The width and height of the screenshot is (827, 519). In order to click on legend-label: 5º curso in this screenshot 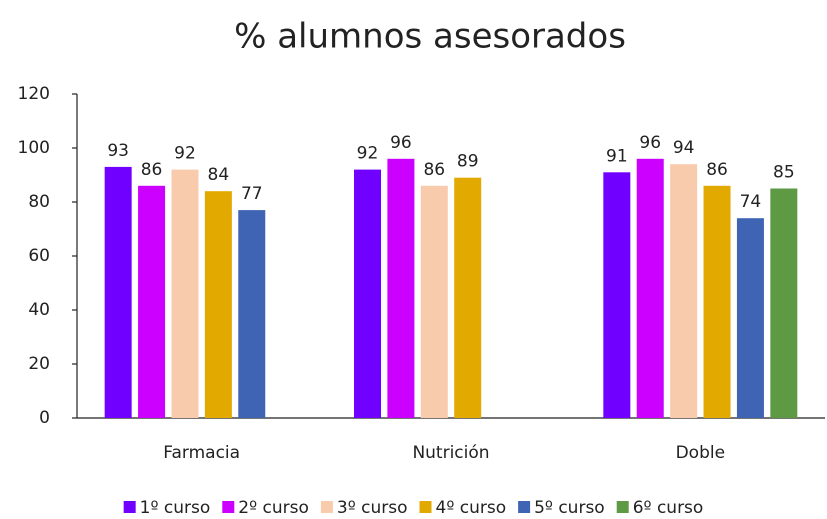, I will do `click(569, 508)`.